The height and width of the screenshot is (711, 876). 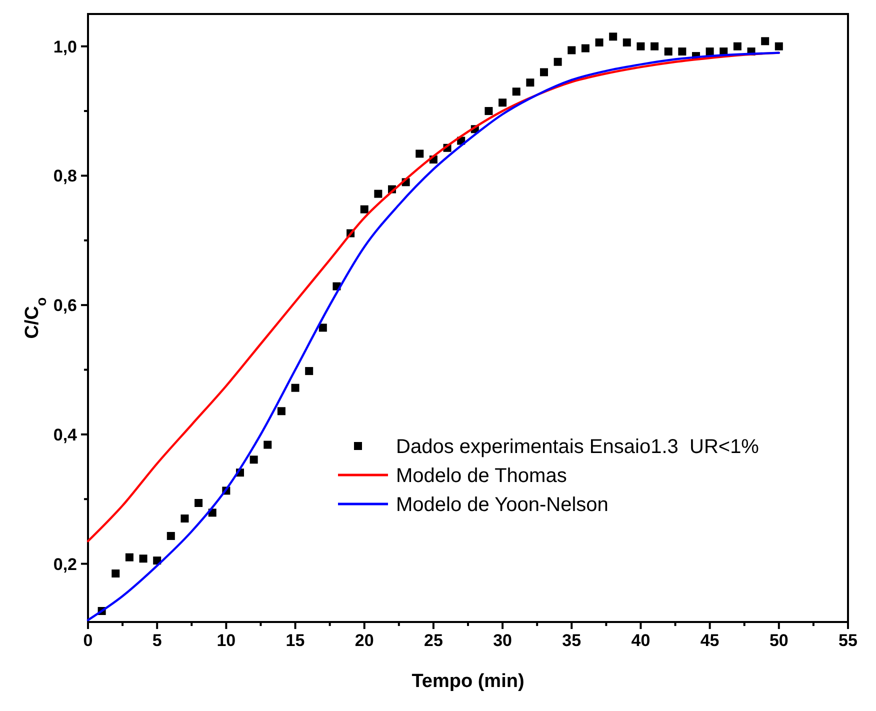 I want to click on legend-label: Dados experimentais Ensaio1.3 UR<1%, so click(x=578, y=447).